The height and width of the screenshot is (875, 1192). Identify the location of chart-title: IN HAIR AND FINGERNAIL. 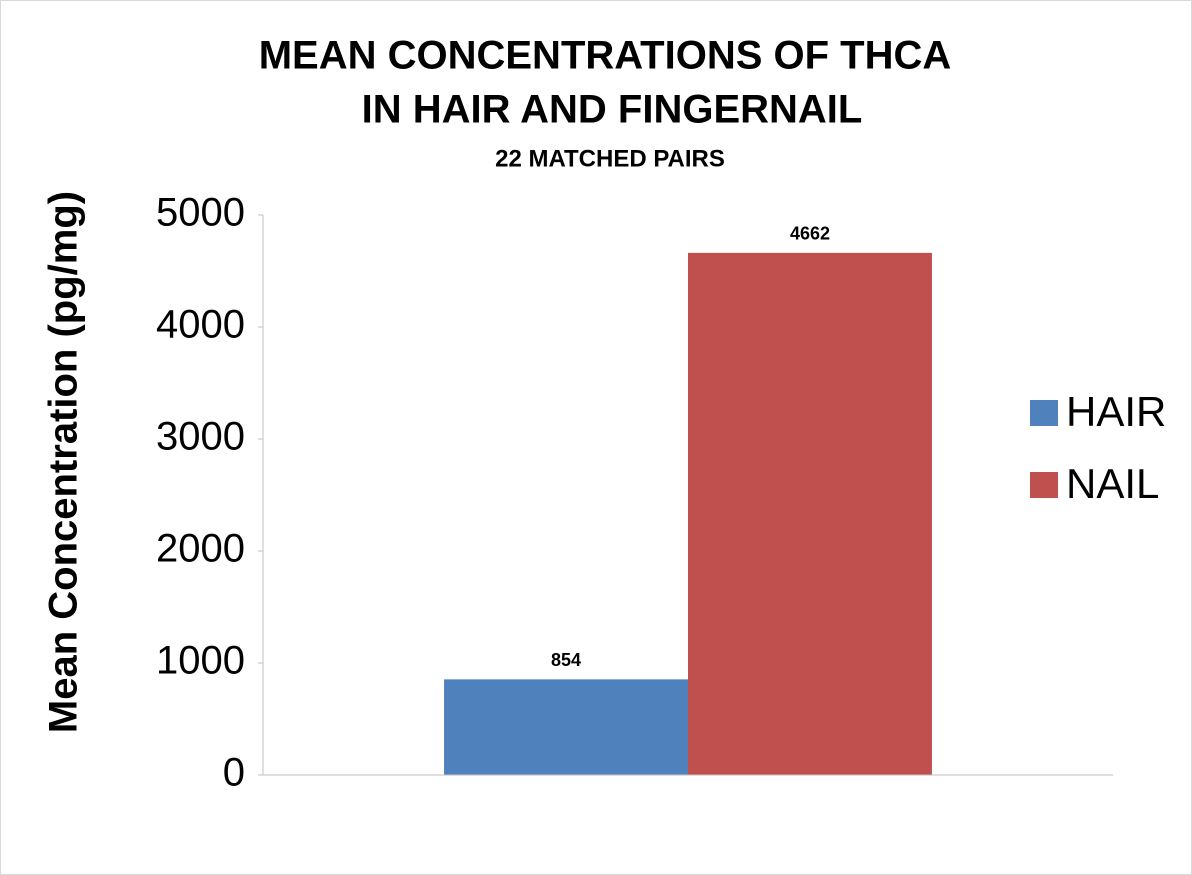
(612, 110).